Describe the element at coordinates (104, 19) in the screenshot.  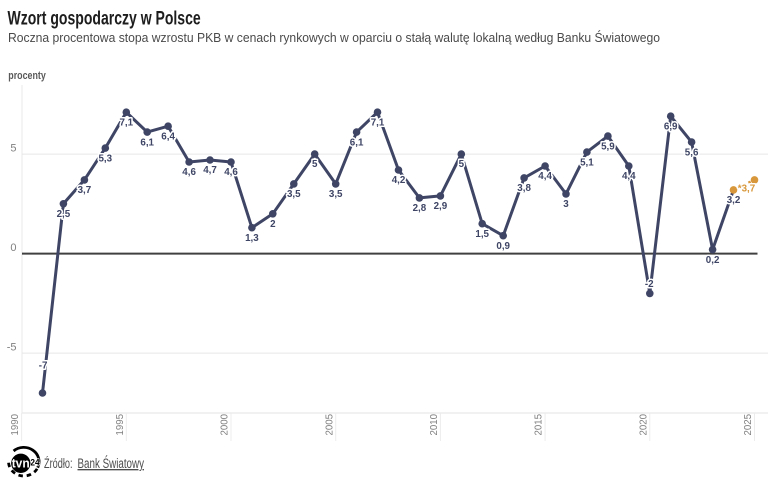
I see `svg-text: Wzort gospodarczy w Polsce` at that location.